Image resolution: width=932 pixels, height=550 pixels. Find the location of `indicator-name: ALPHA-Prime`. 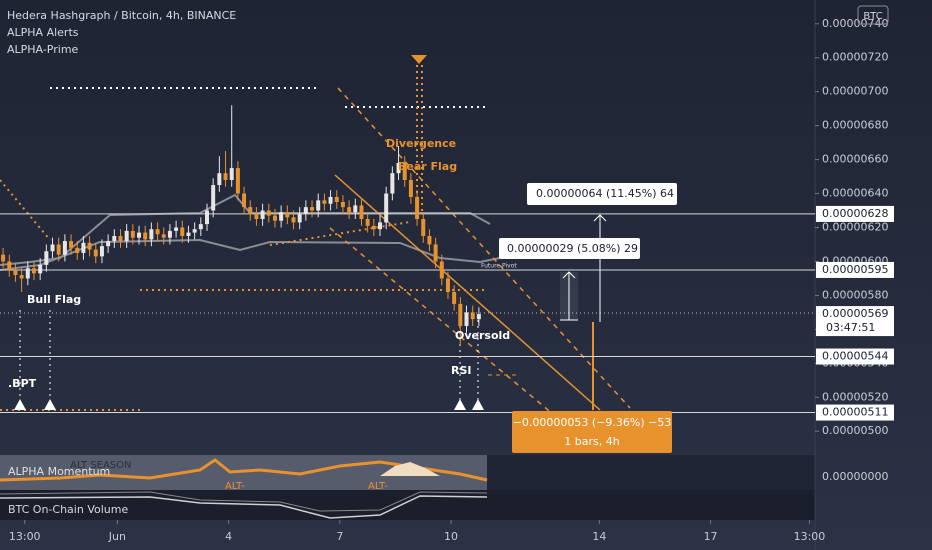

indicator-name: ALPHA-Prime is located at coordinates (43, 49).